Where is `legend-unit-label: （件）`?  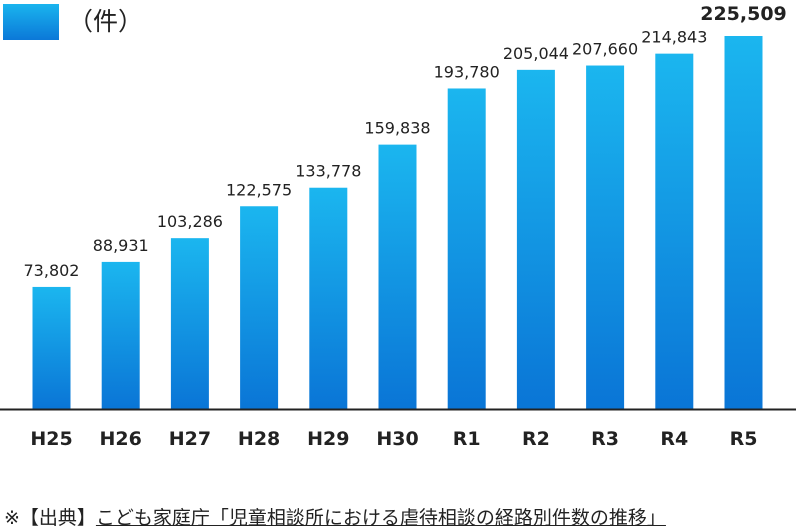
legend-unit-label: （件） is located at coordinates (106, 21).